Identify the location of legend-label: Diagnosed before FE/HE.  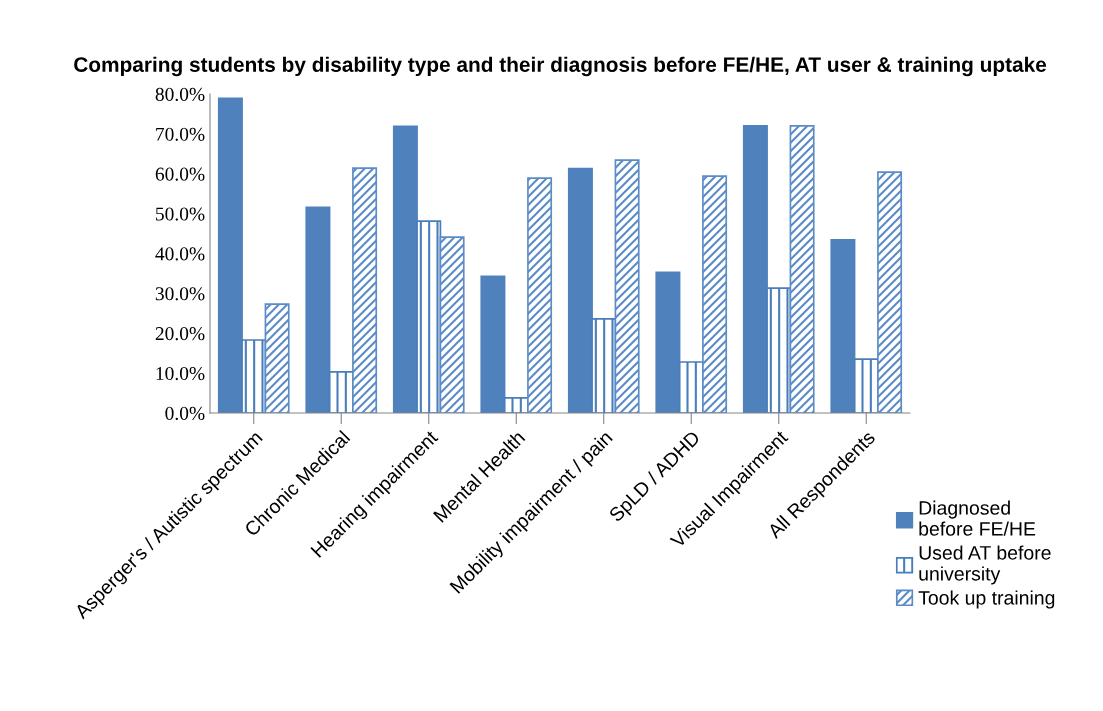
(977, 518).